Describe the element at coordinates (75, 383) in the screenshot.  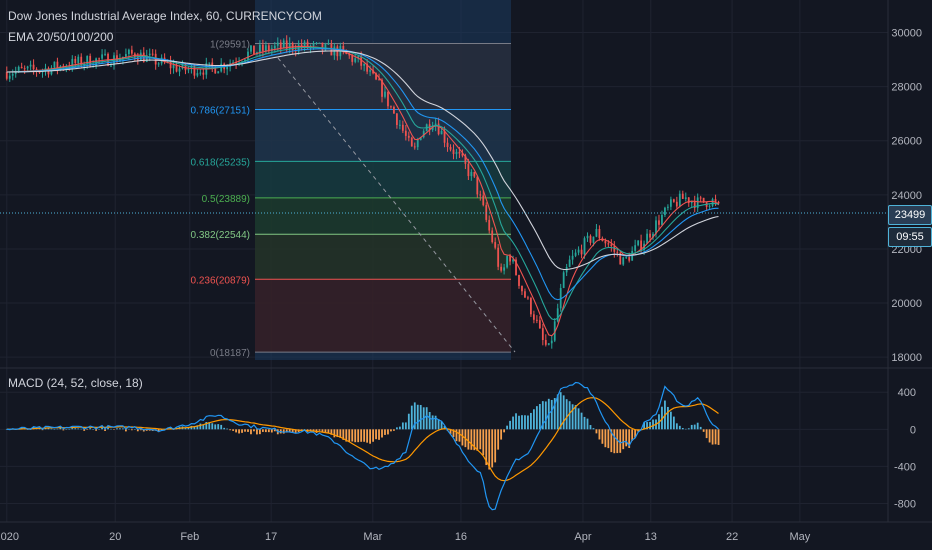
I see `macd-indicator-label: MACD (24, 52, close, 18)` at that location.